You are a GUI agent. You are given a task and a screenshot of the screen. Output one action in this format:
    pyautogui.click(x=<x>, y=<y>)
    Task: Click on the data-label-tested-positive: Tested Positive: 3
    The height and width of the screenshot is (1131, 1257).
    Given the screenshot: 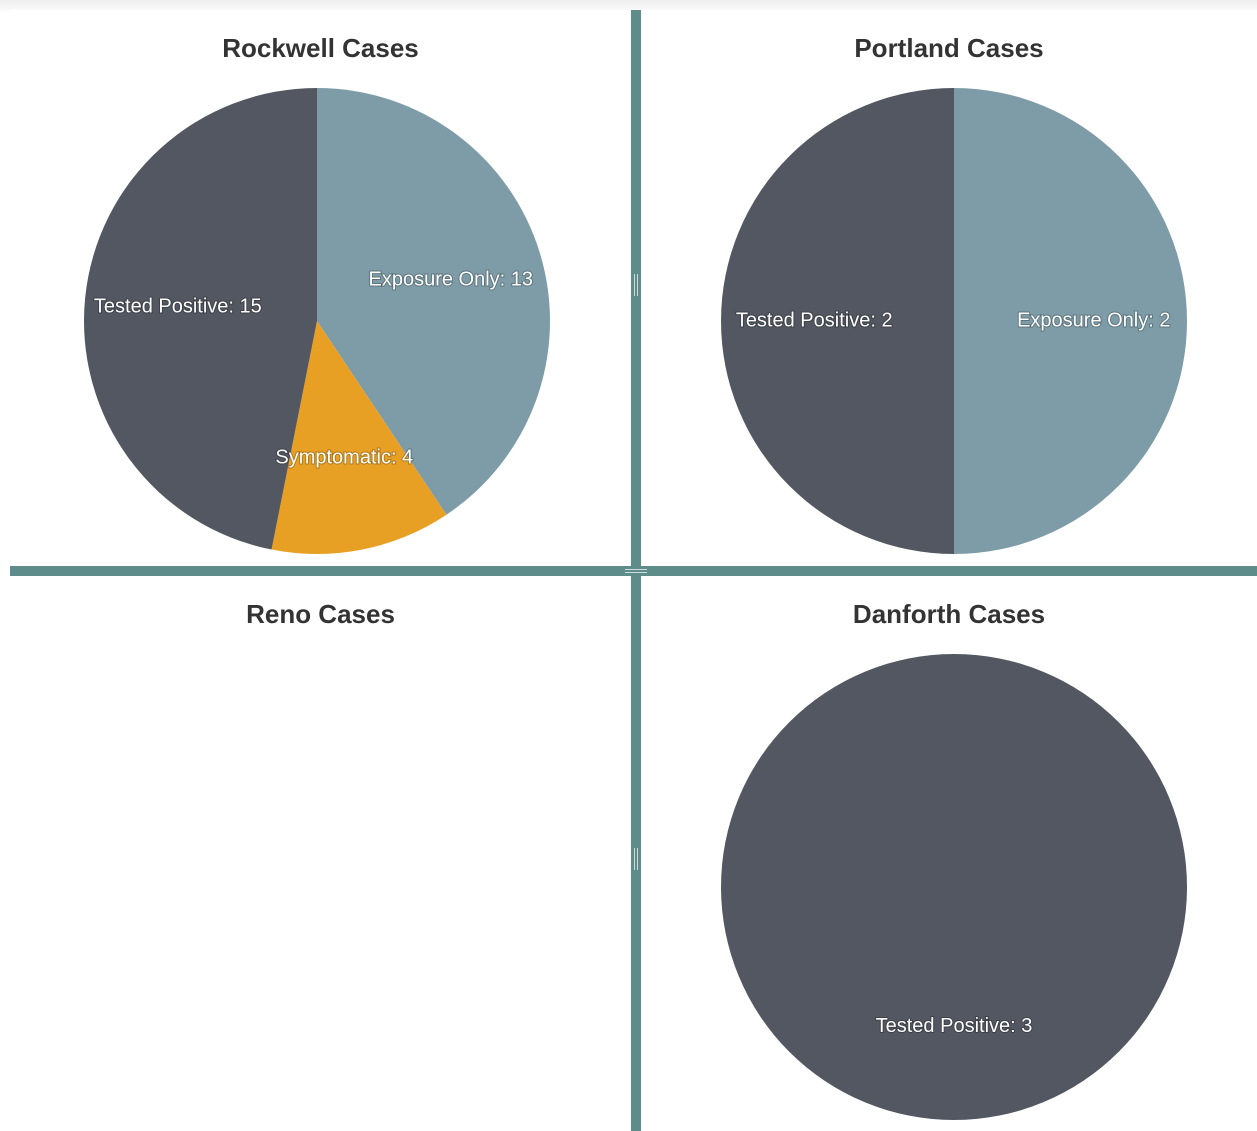 What is the action you would take?
    pyautogui.click(x=954, y=1026)
    